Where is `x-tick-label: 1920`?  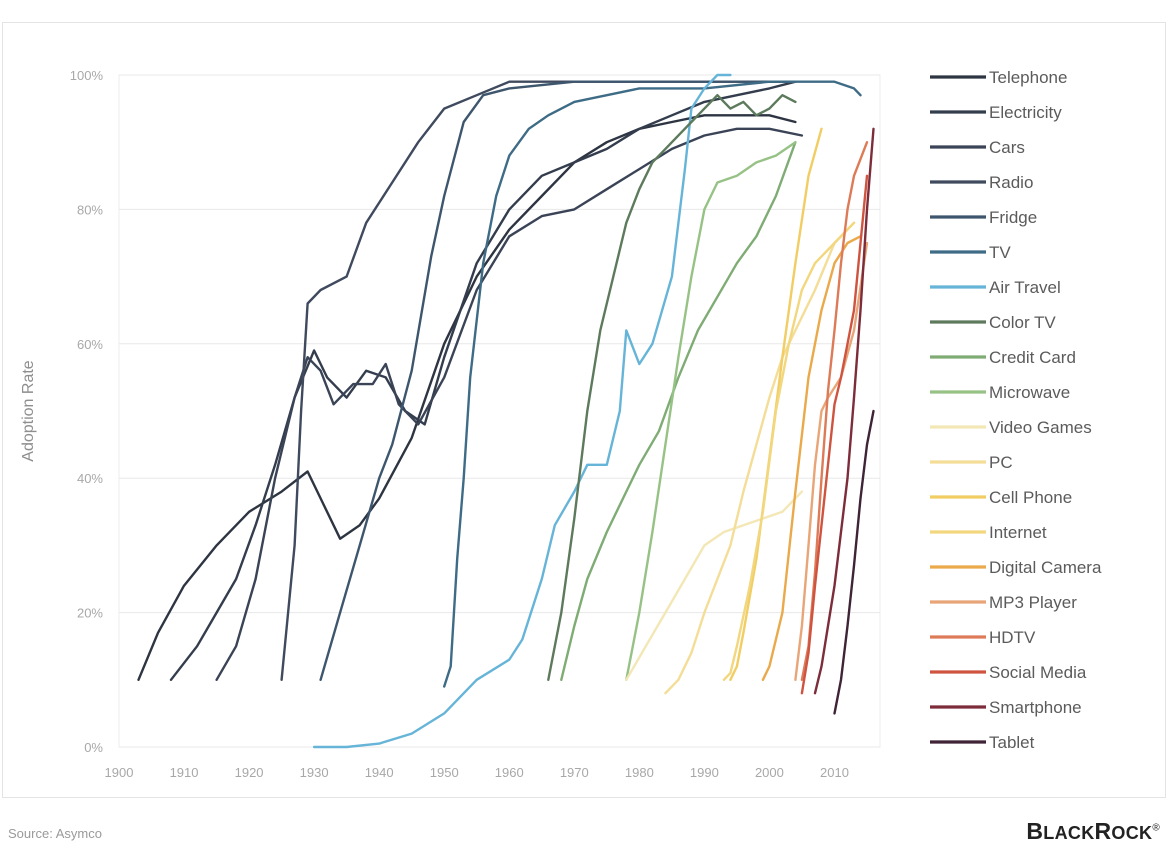
x-tick-label: 1920 is located at coordinates (249, 772).